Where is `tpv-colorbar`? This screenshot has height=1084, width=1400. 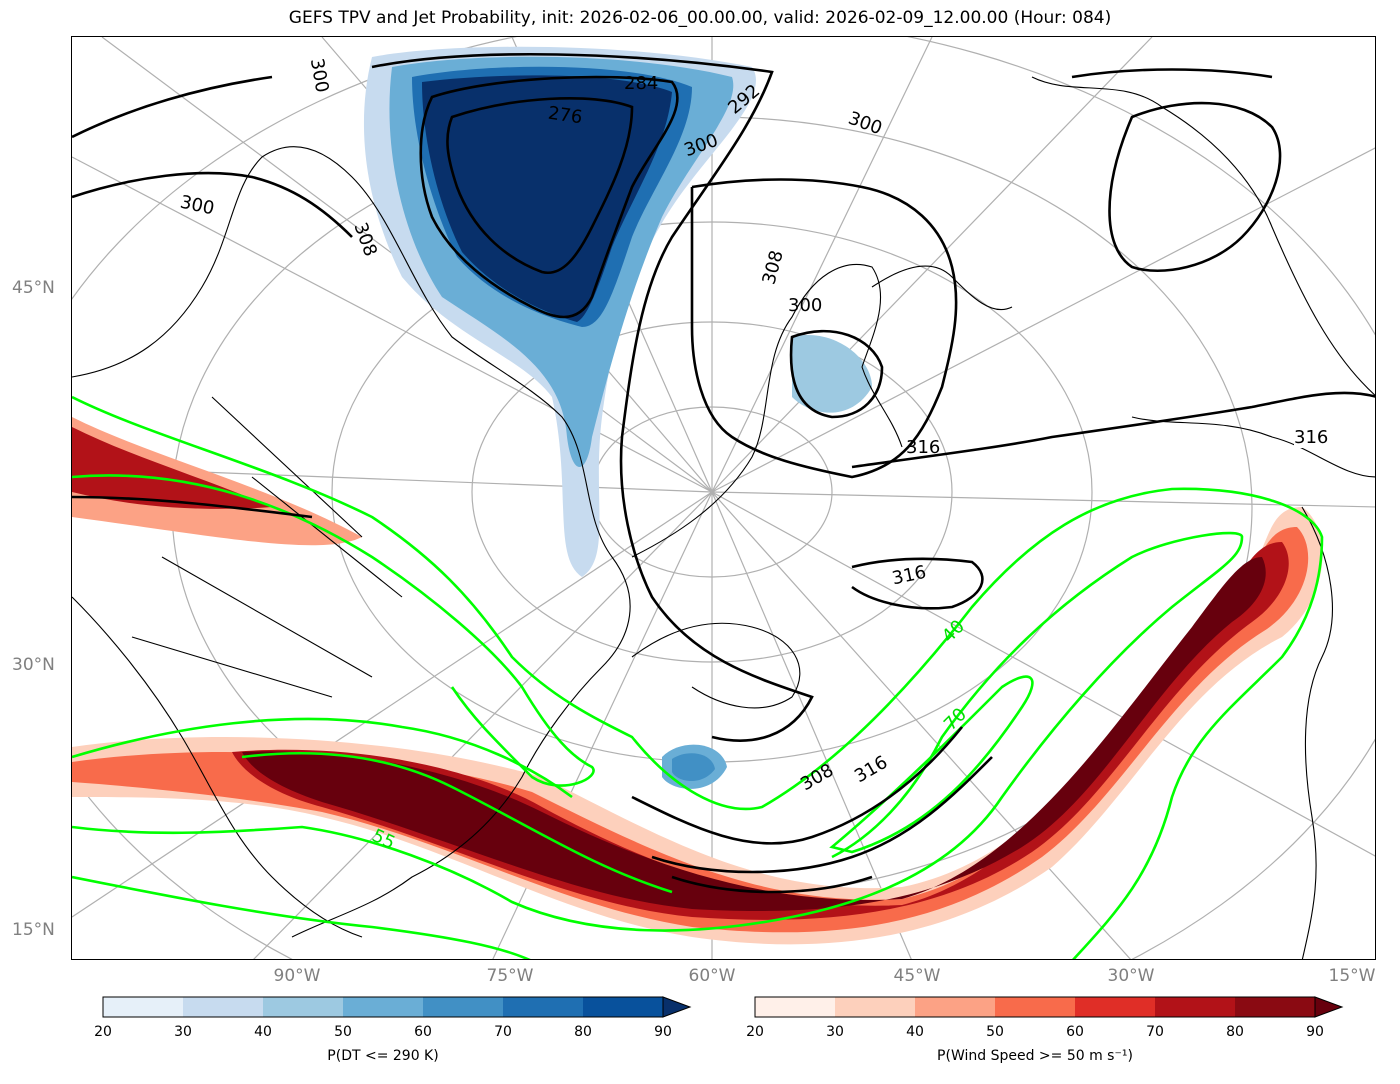
tpv-colorbar is located at coordinates (397, 1007).